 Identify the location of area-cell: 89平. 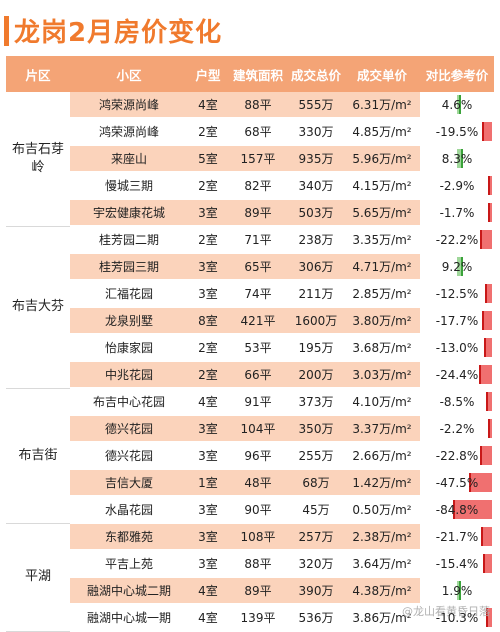
(258, 213).